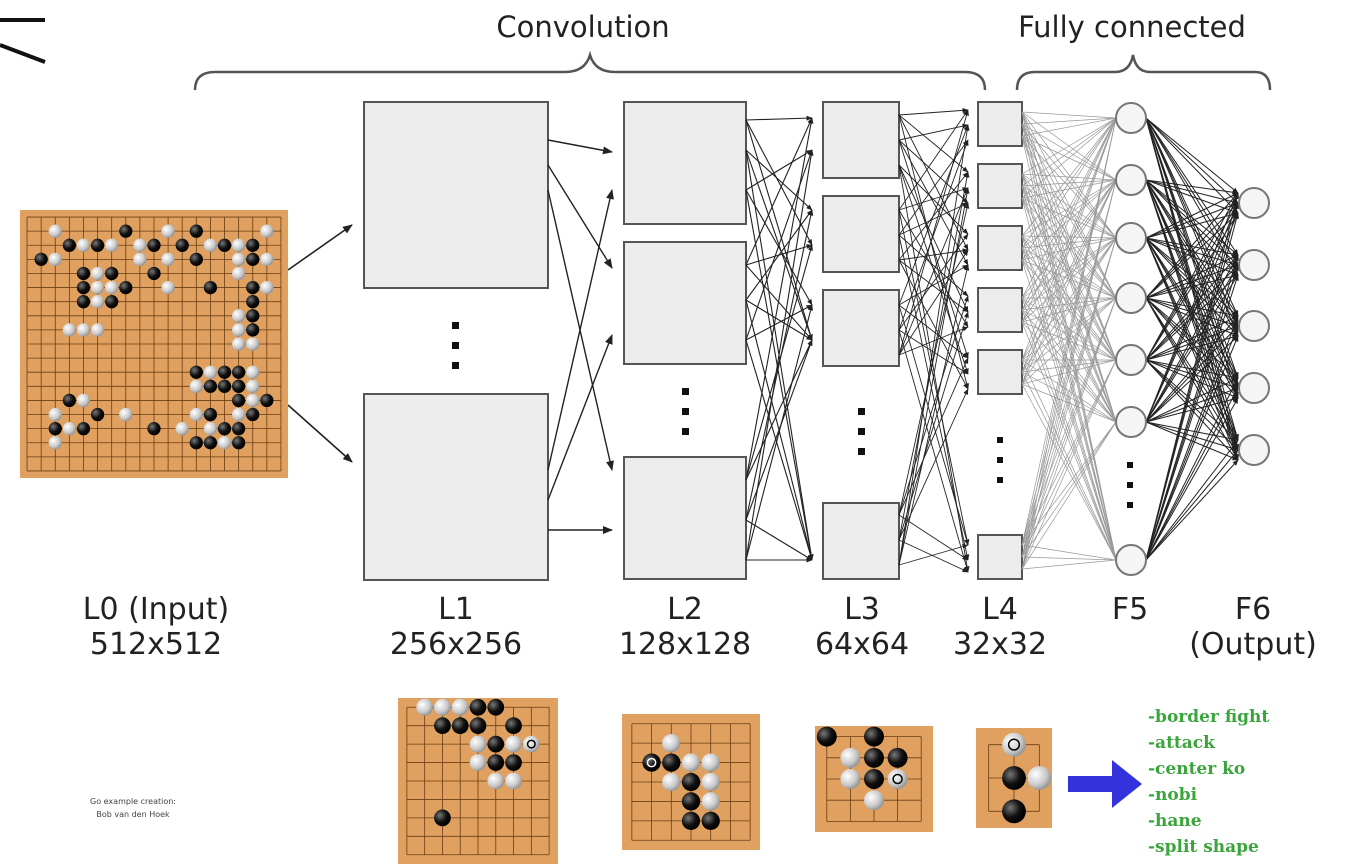 The width and height of the screenshot is (1355, 864). I want to click on layer-label-l0: L0 (Input) 512x512, so click(156, 627).